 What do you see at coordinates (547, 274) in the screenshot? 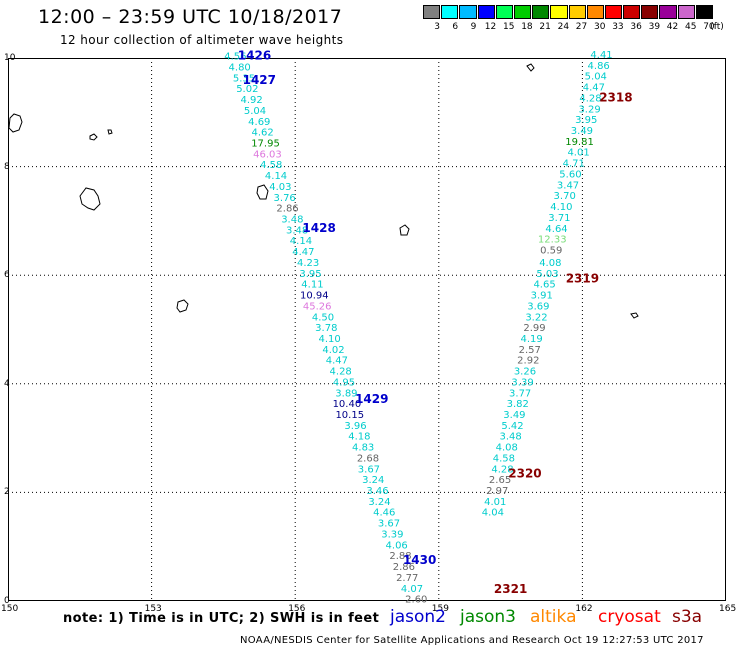
I see `wave-height-value: 5.03` at bounding box center [547, 274].